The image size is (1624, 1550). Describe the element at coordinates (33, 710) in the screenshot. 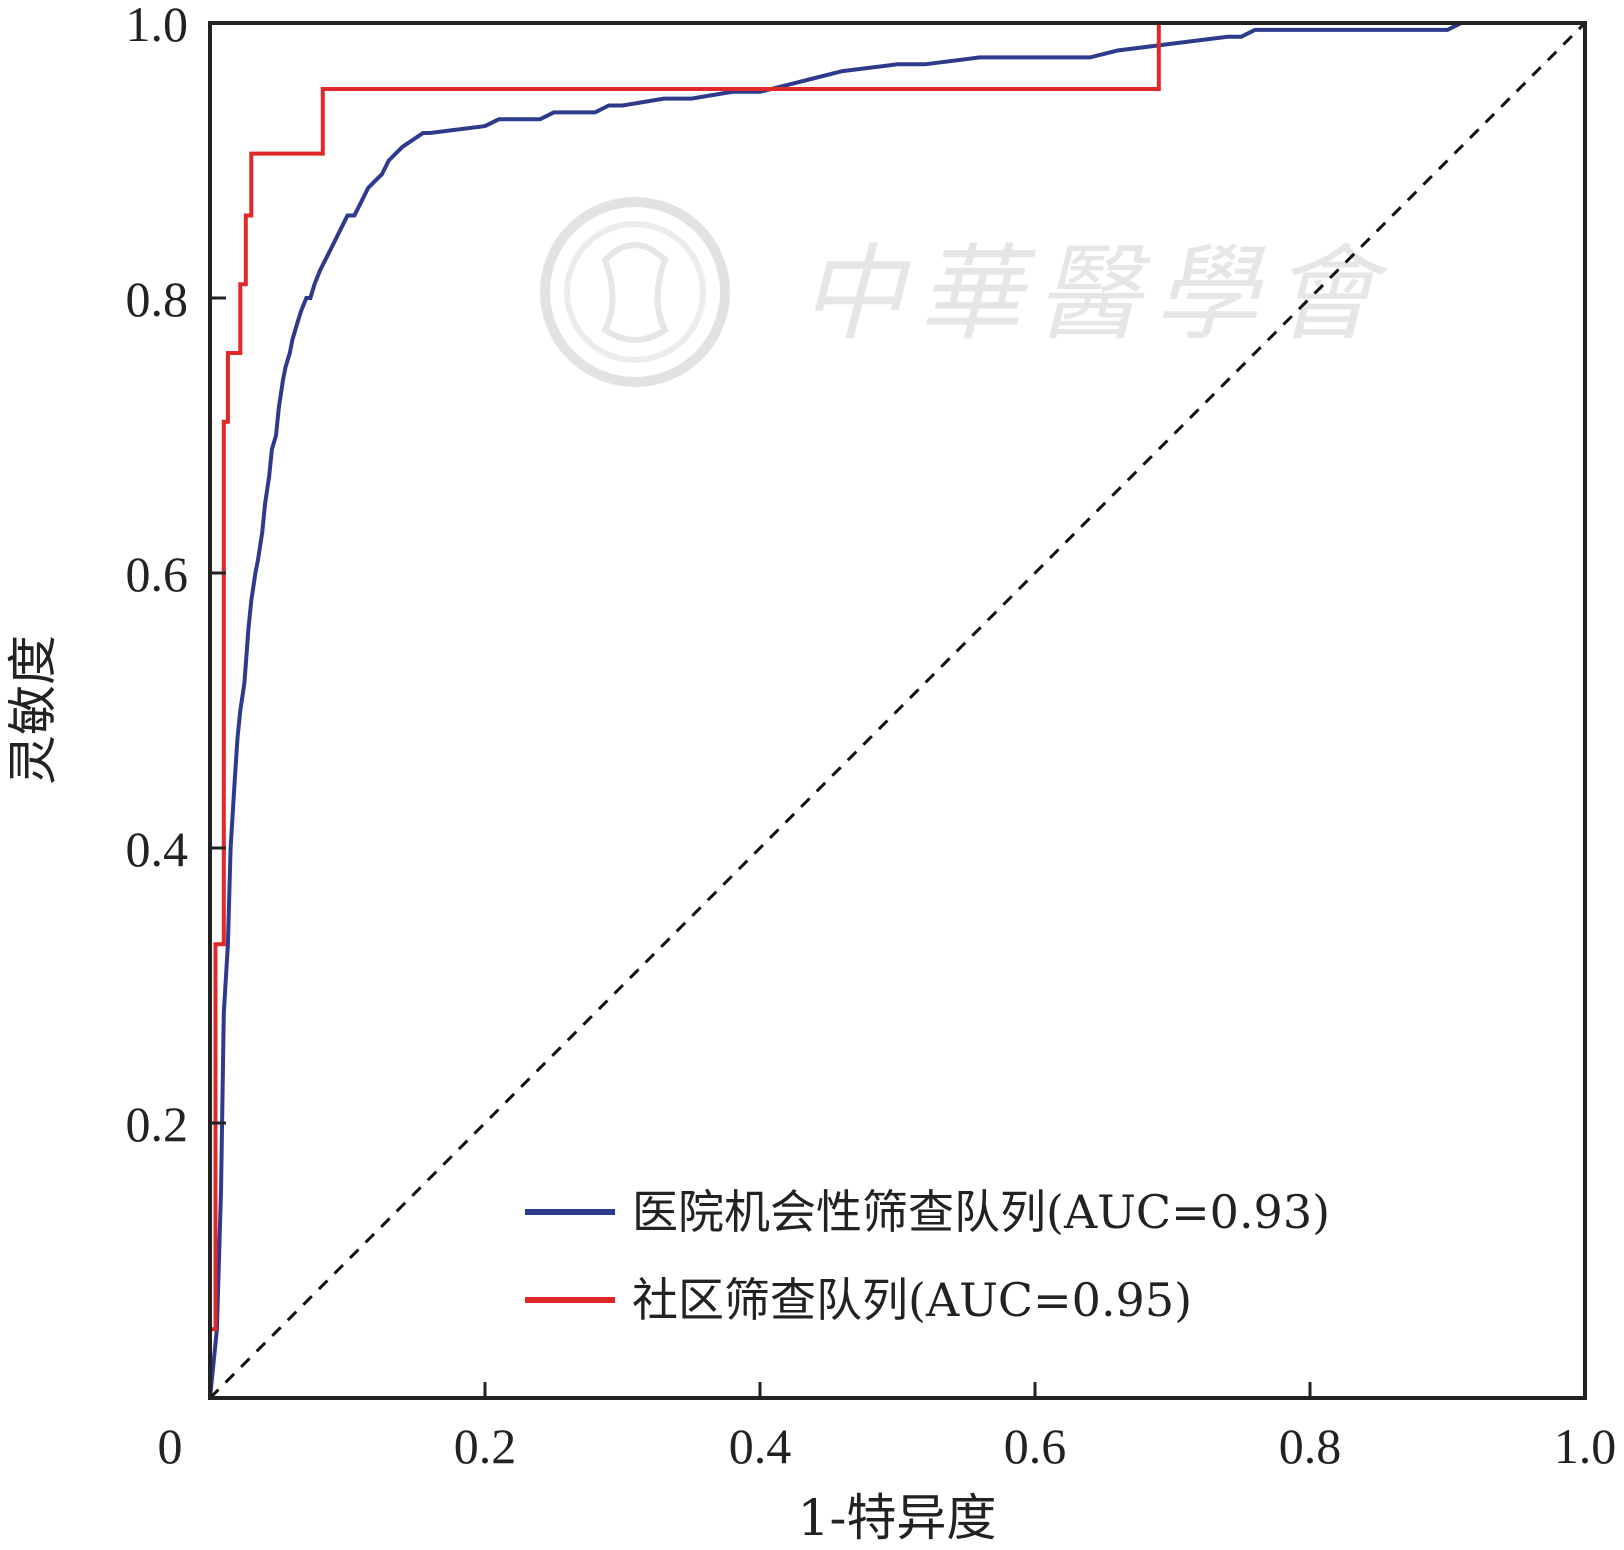

I see `y-axis-title: 灵敏度` at that location.